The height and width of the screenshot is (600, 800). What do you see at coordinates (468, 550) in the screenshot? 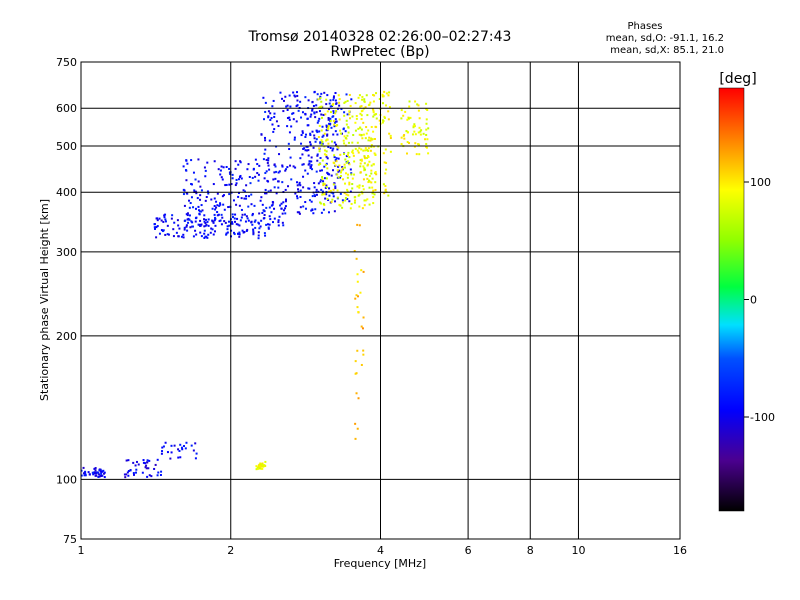
I see `x-tick-label: 6` at bounding box center [468, 550].